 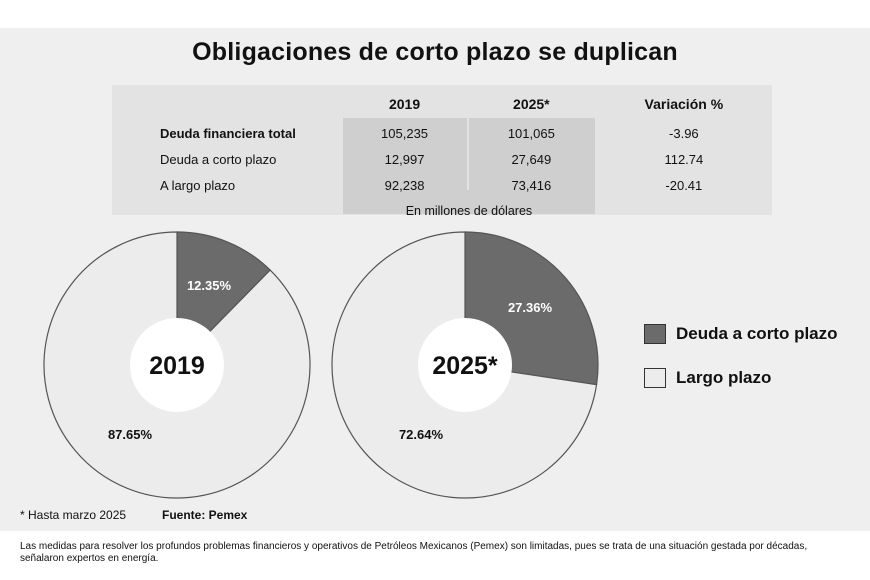 I want to click on table-row: Deuda a corto plazo 12,997 27,649 112.74, so click(x=442, y=159).